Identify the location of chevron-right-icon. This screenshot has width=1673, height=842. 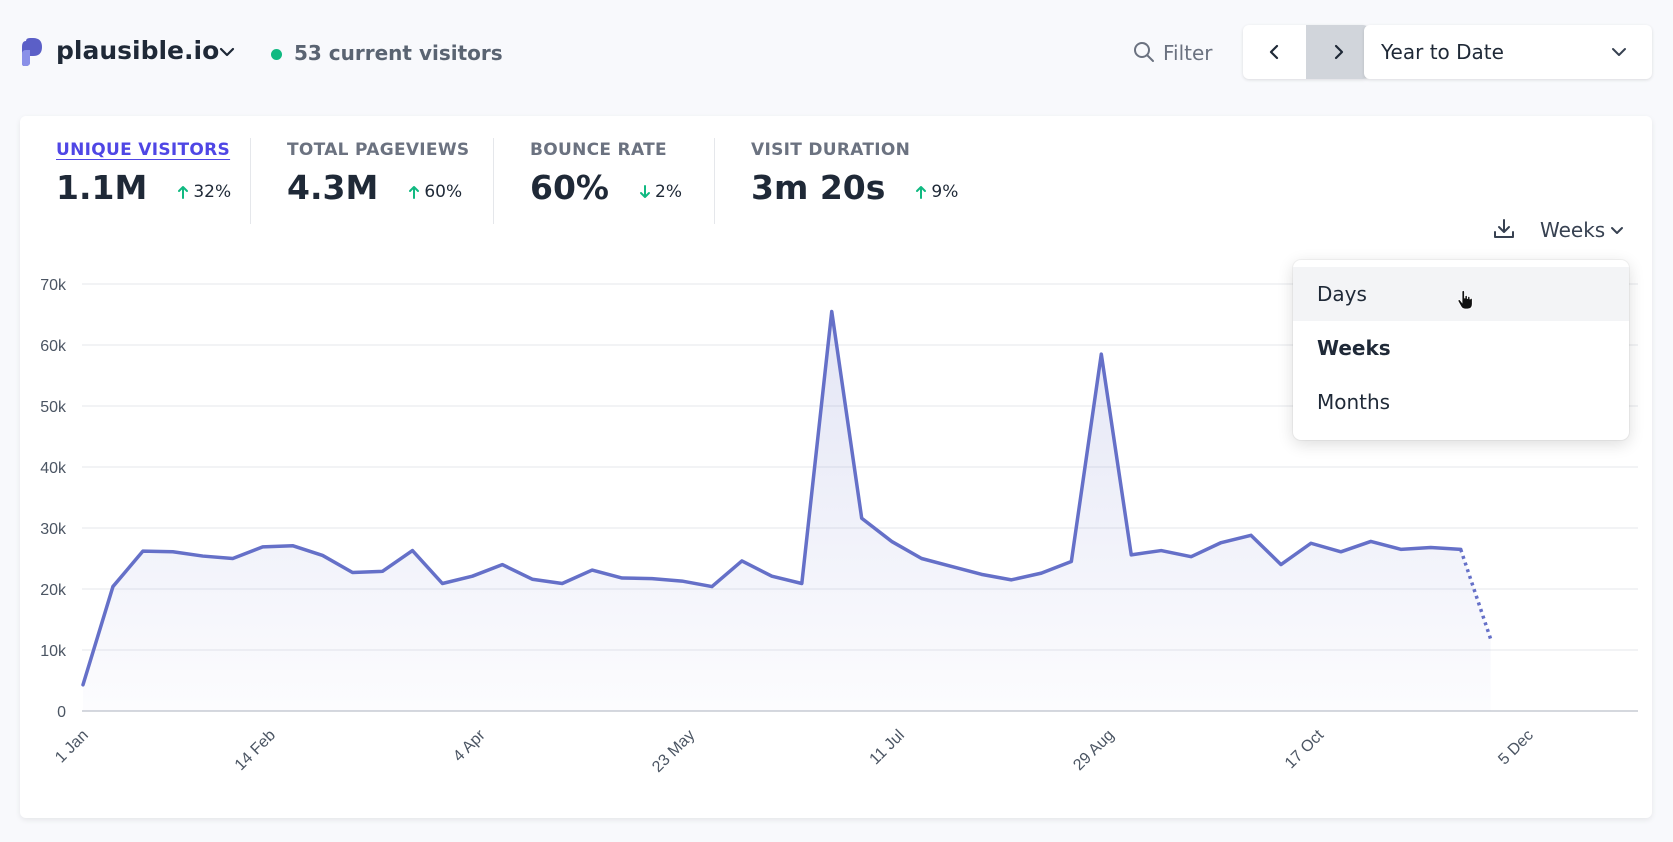
(1338, 52).